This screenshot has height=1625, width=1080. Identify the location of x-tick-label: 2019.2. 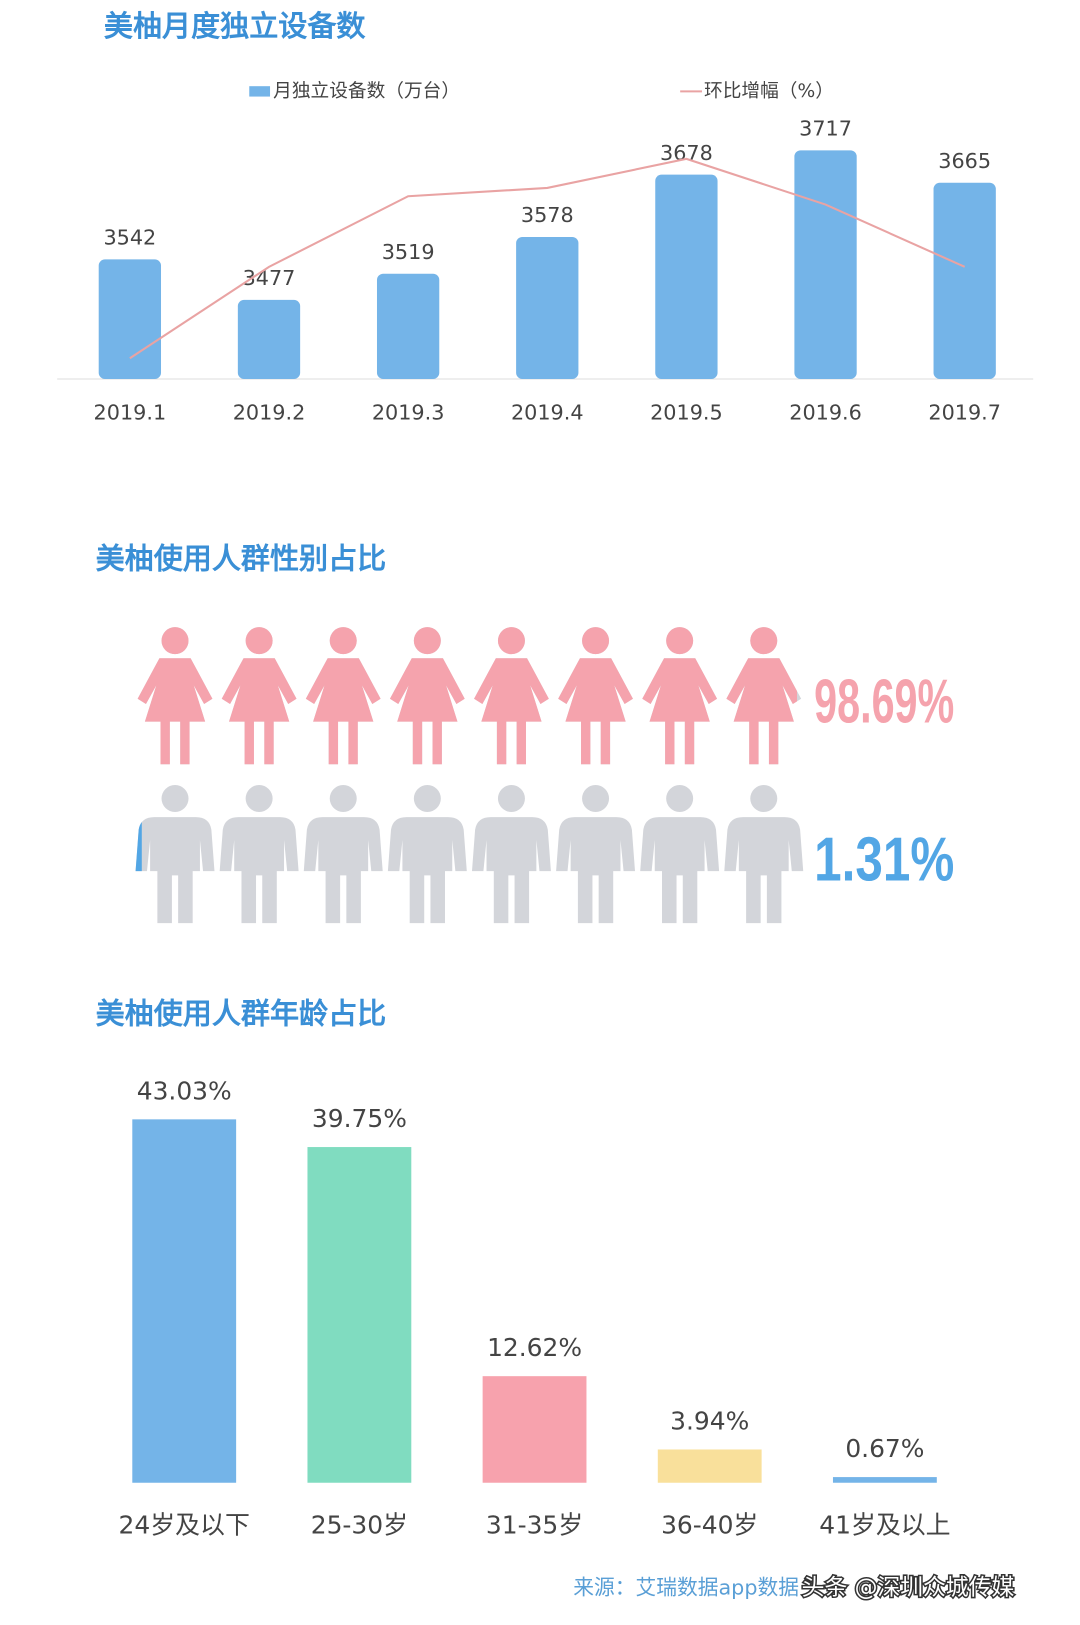
(269, 412).